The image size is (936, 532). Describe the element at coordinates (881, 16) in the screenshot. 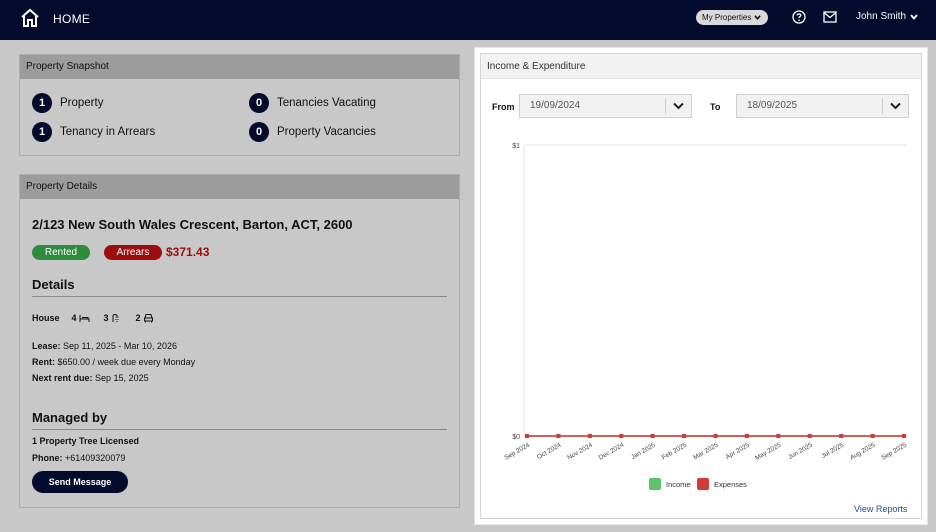

I see `user-name: John Smith` at that location.